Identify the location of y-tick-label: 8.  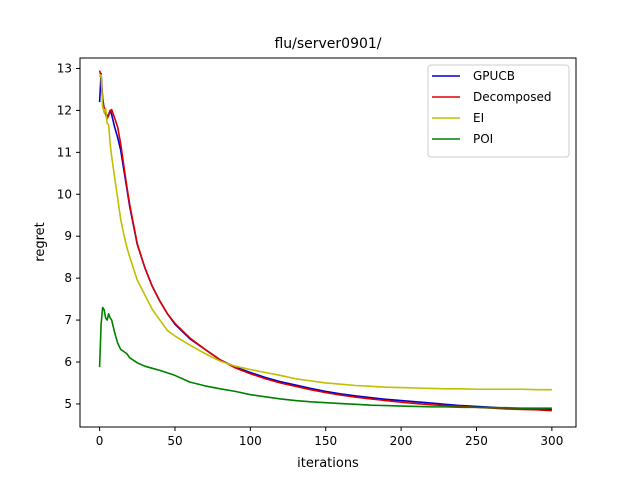
(68, 278).